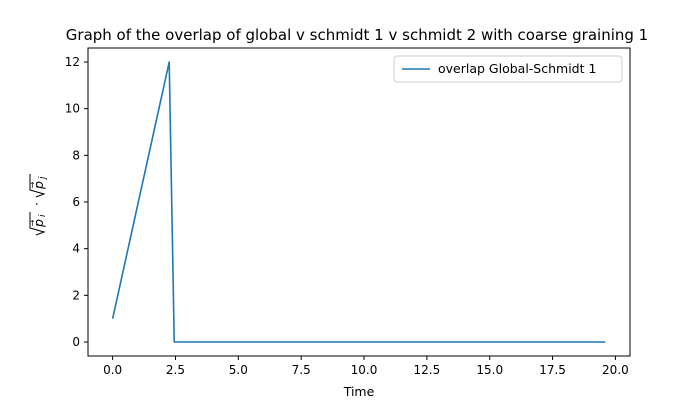  I want to click on y-axis-label-group: p i → · p j →, so click(38, 205).